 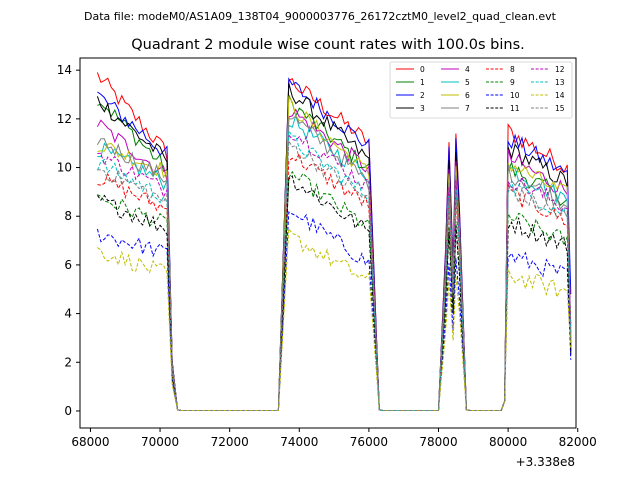 What do you see at coordinates (467, 108) in the screenshot?
I see `legend-label-7: 7` at bounding box center [467, 108].